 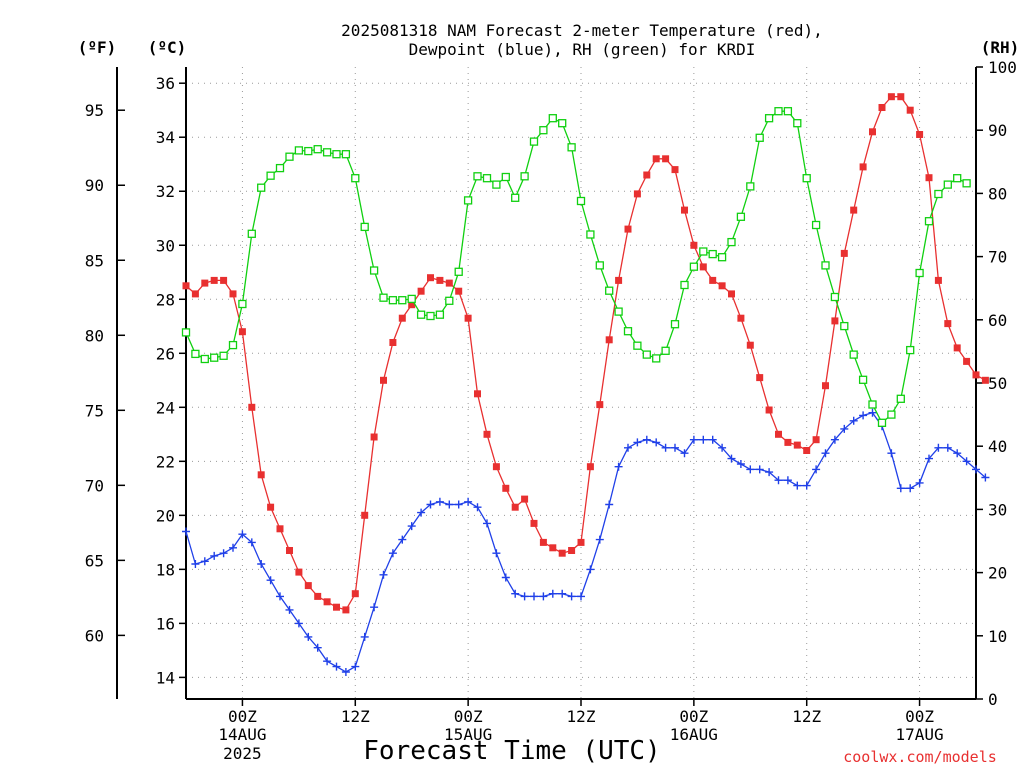 What do you see at coordinates (167, 47) in the screenshot?
I see `celsius-axis-label: (ºC)` at bounding box center [167, 47].